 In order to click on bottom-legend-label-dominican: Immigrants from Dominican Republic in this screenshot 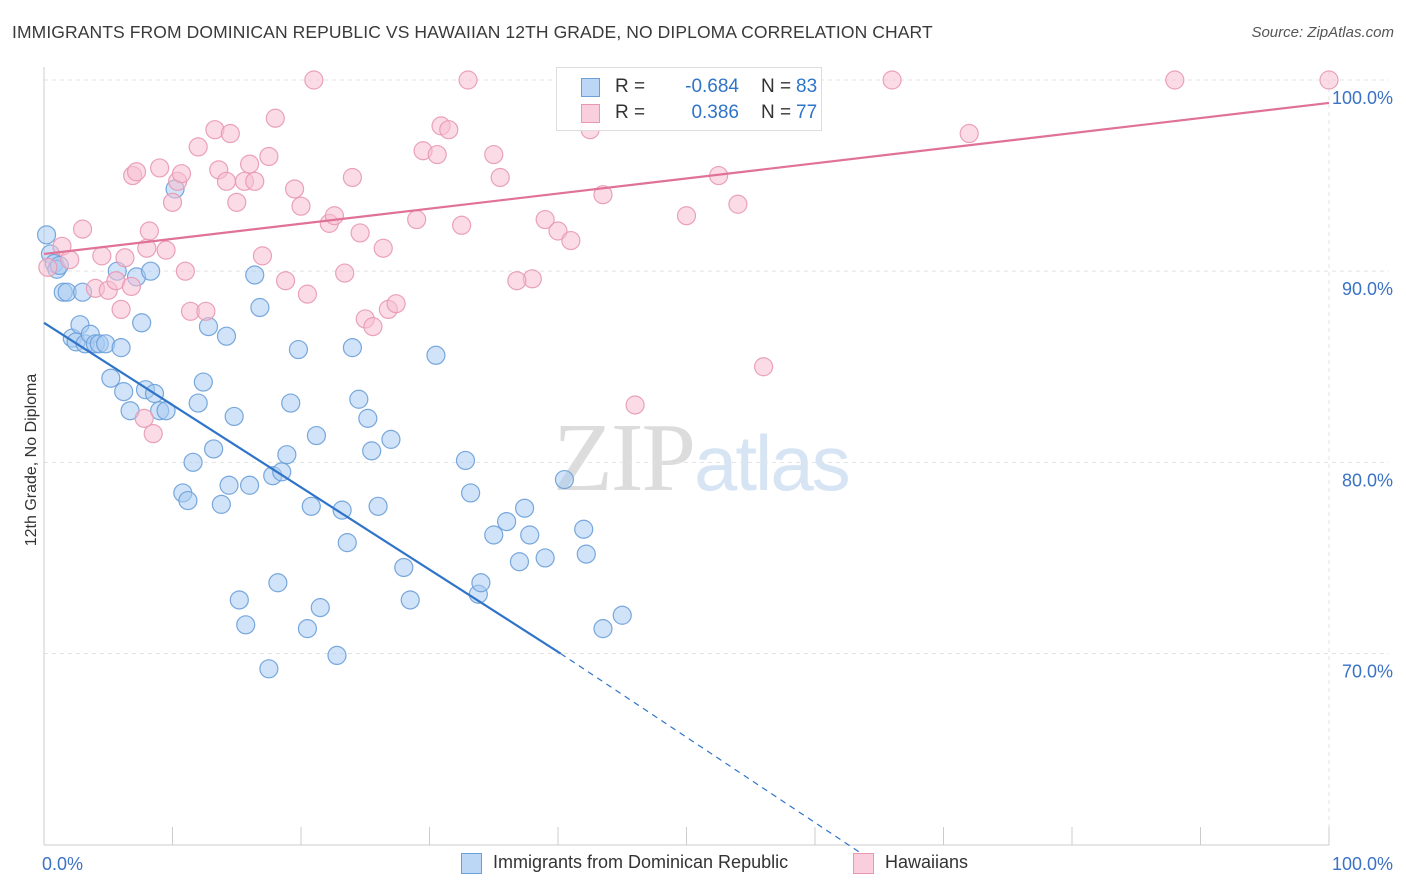, I will do `click(641, 862)`.